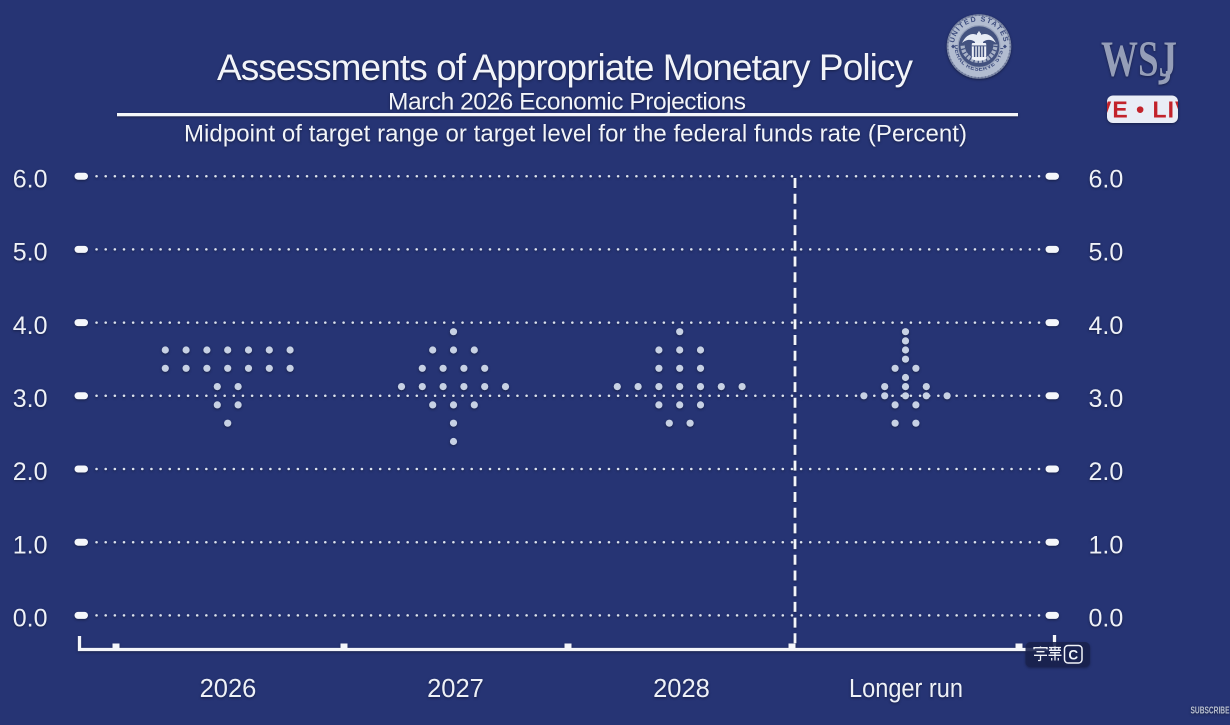 This screenshot has height=725, width=1230. What do you see at coordinates (228, 689) in the screenshot?
I see `svg-text: 2026` at bounding box center [228, 689].